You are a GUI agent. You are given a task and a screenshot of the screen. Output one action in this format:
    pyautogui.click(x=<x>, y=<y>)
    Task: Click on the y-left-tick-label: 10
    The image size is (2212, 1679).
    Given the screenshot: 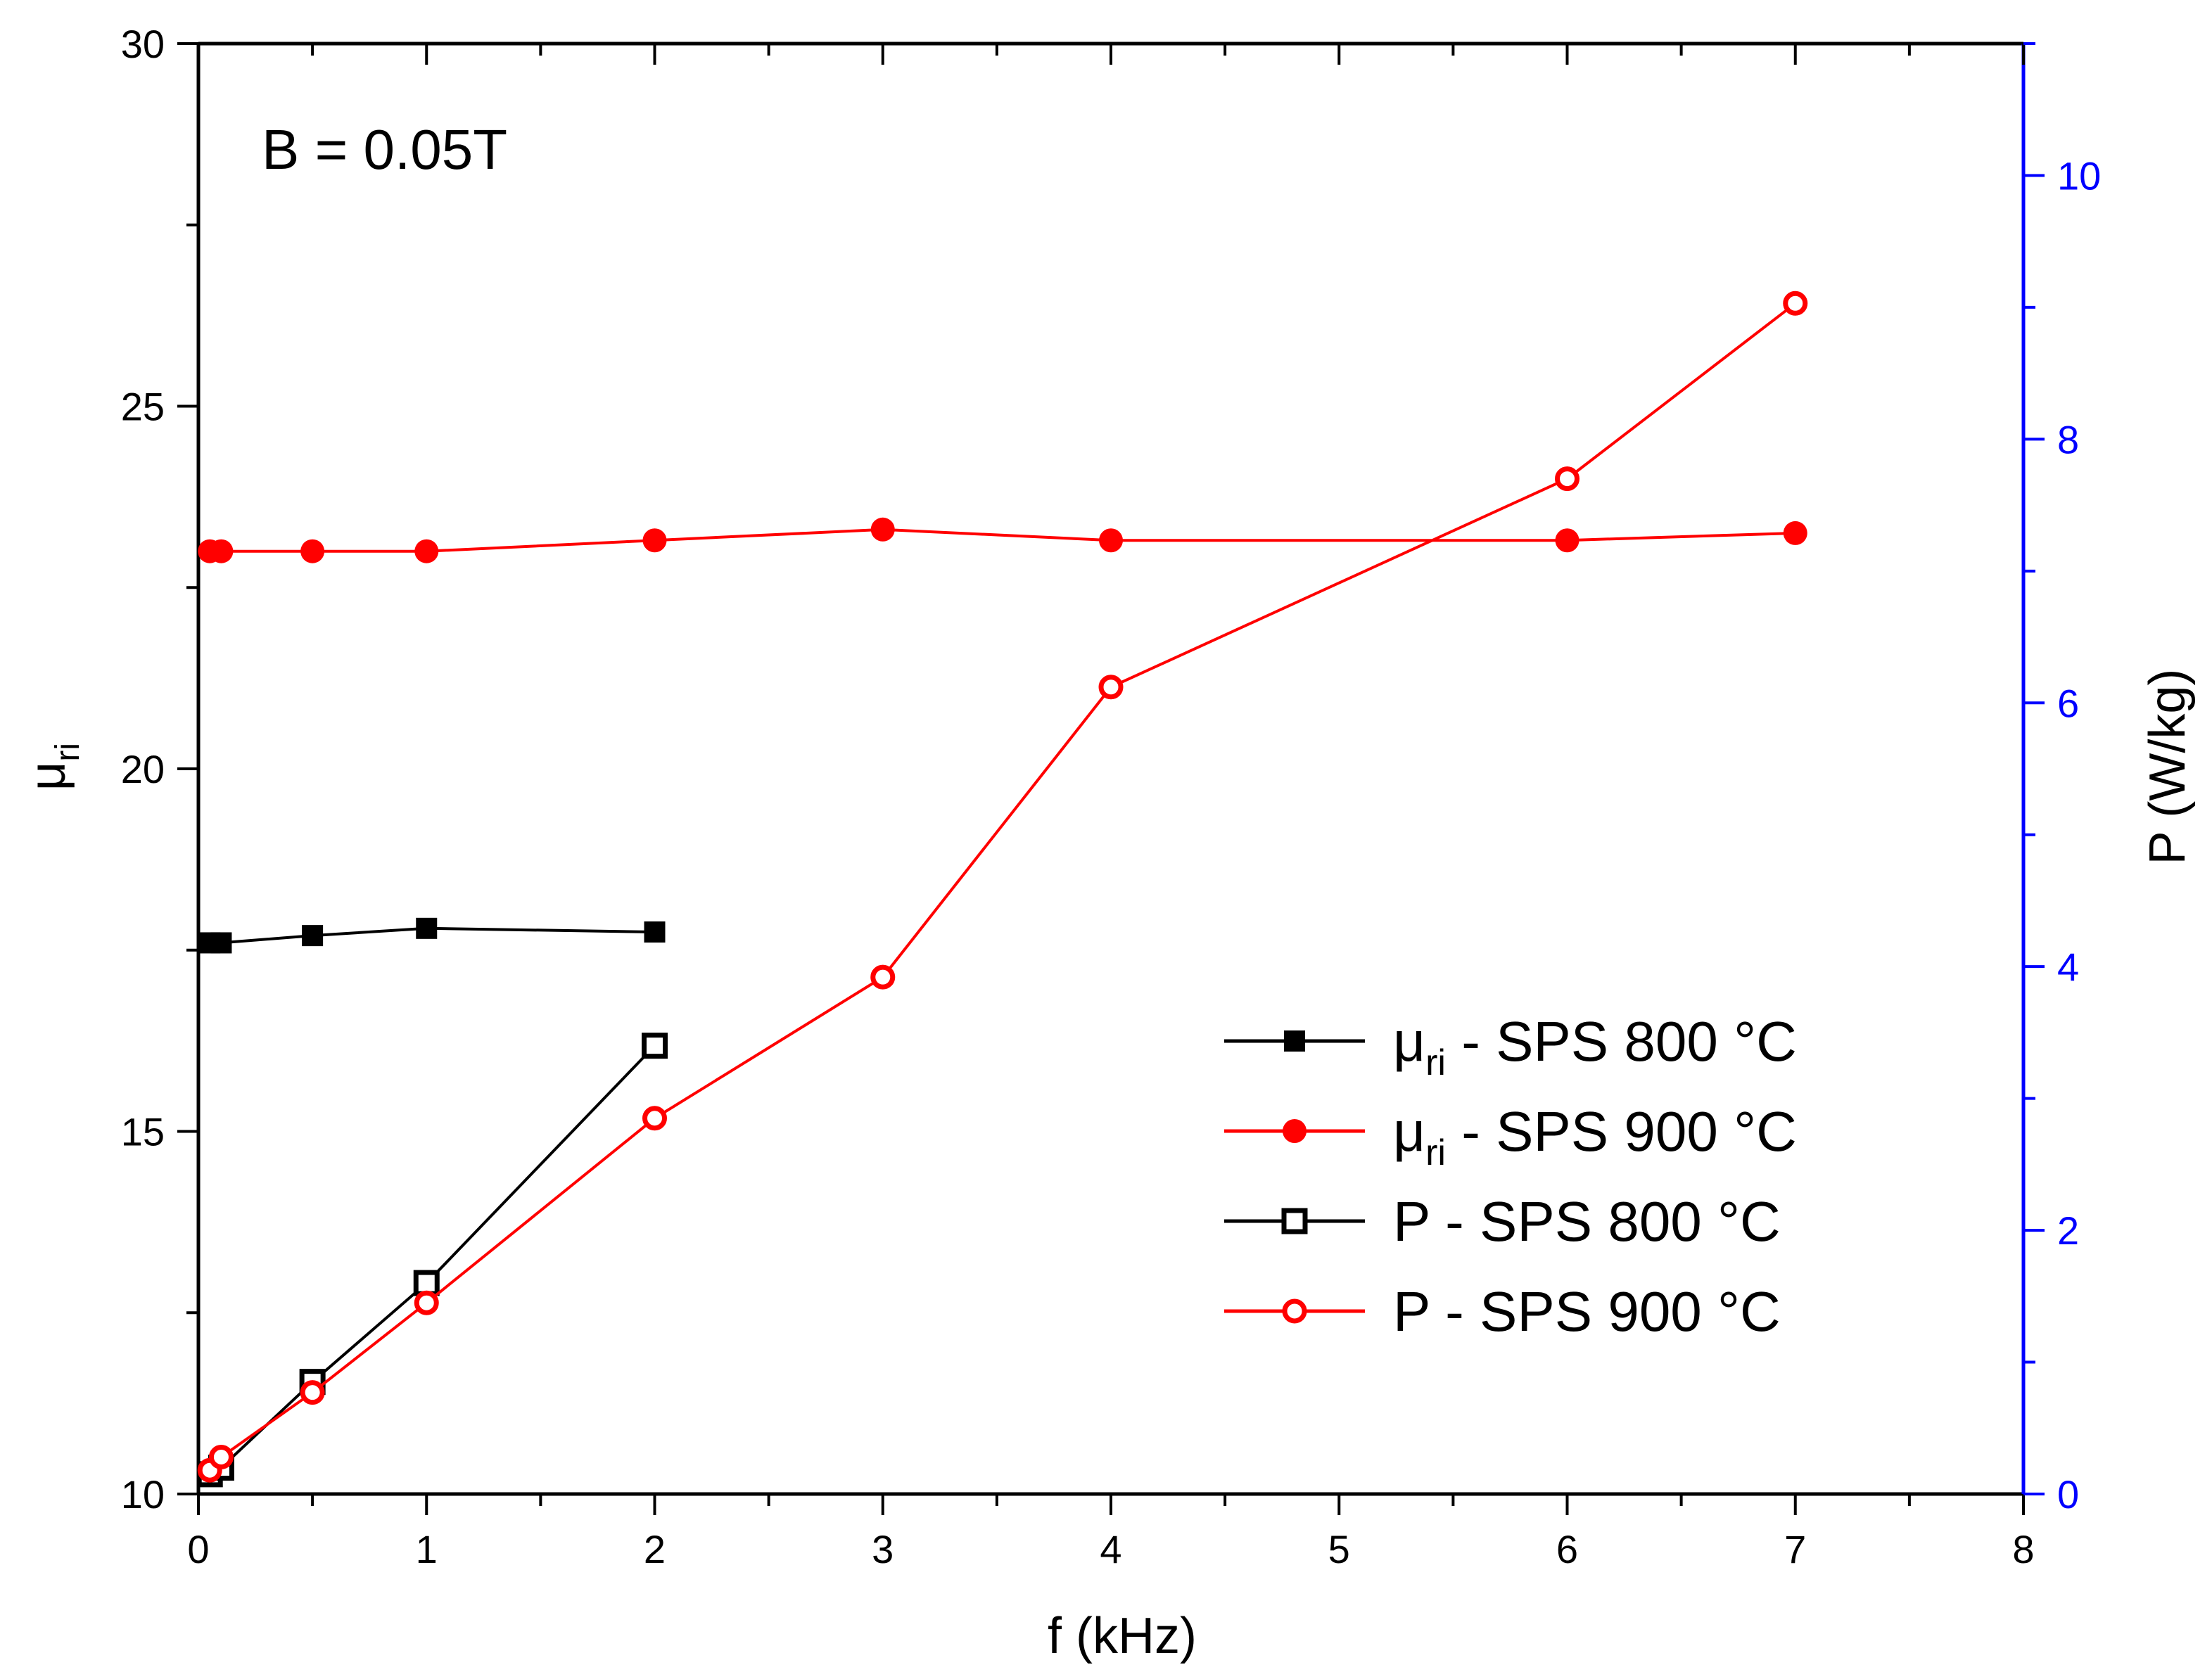 What is the action you would take?
    pyautogui.click(x=143, y=1494)
    